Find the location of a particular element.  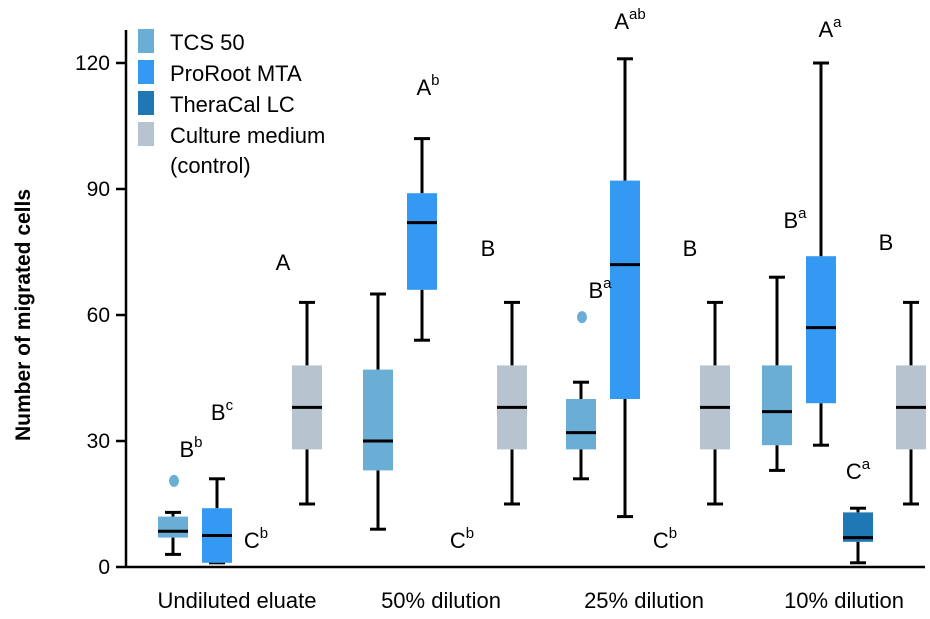

y-tick-label: 0 is located at coordinates (104, 567).